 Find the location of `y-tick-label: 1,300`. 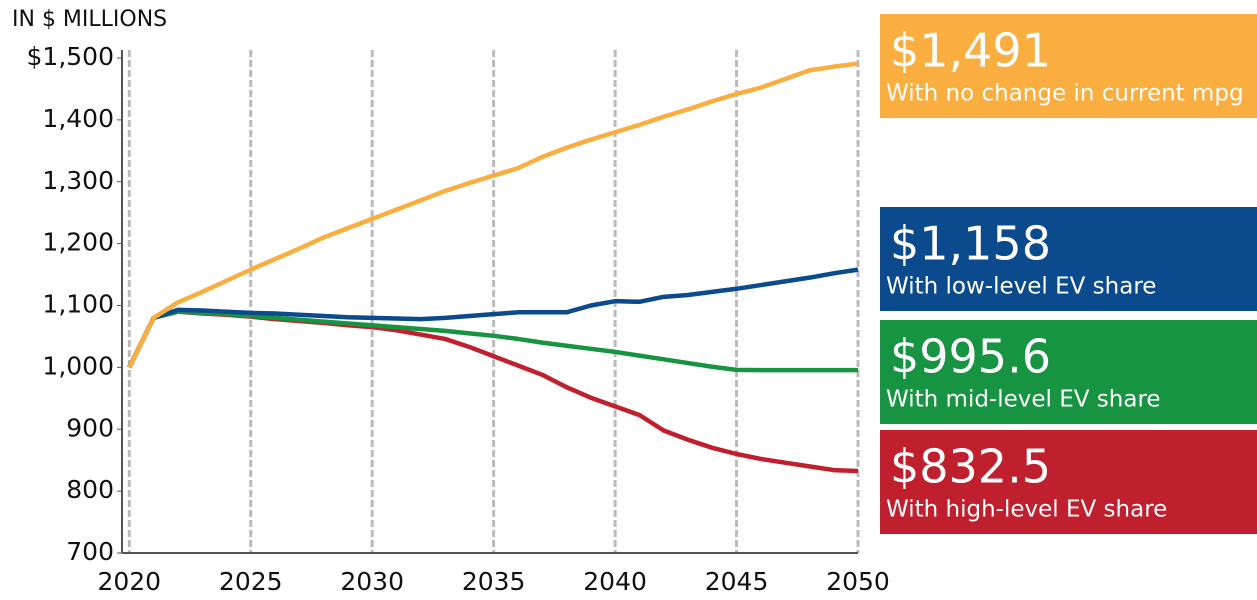

y-tick-label: 1,300 is located at coordinates (78, 180).